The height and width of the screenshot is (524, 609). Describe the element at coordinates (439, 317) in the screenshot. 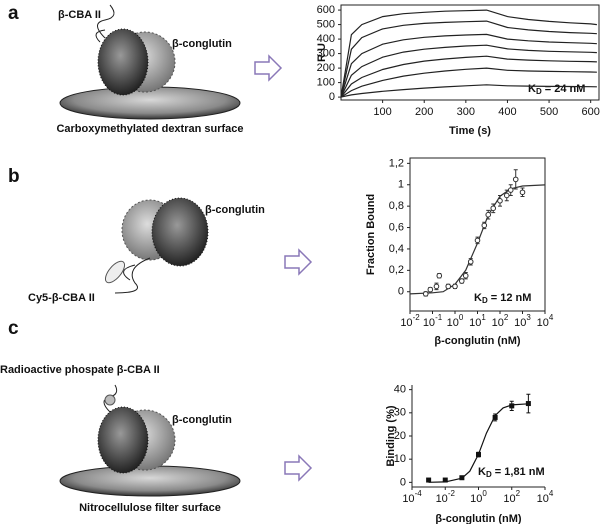

I see `tick-exponent: -1` at that location.